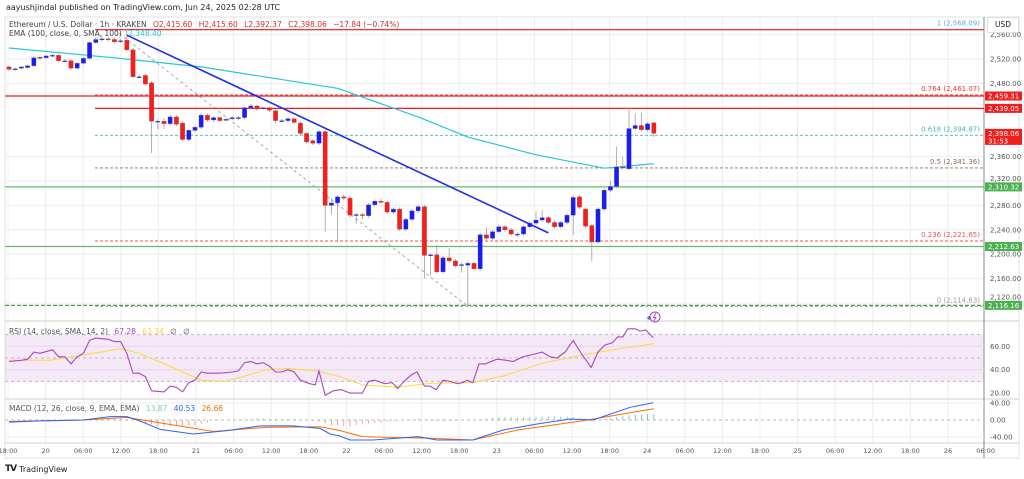  What do you see at coordinates (1003, 25) in the screenshot?
I see `currency-button: USD` at bounding box center [1003, 25].